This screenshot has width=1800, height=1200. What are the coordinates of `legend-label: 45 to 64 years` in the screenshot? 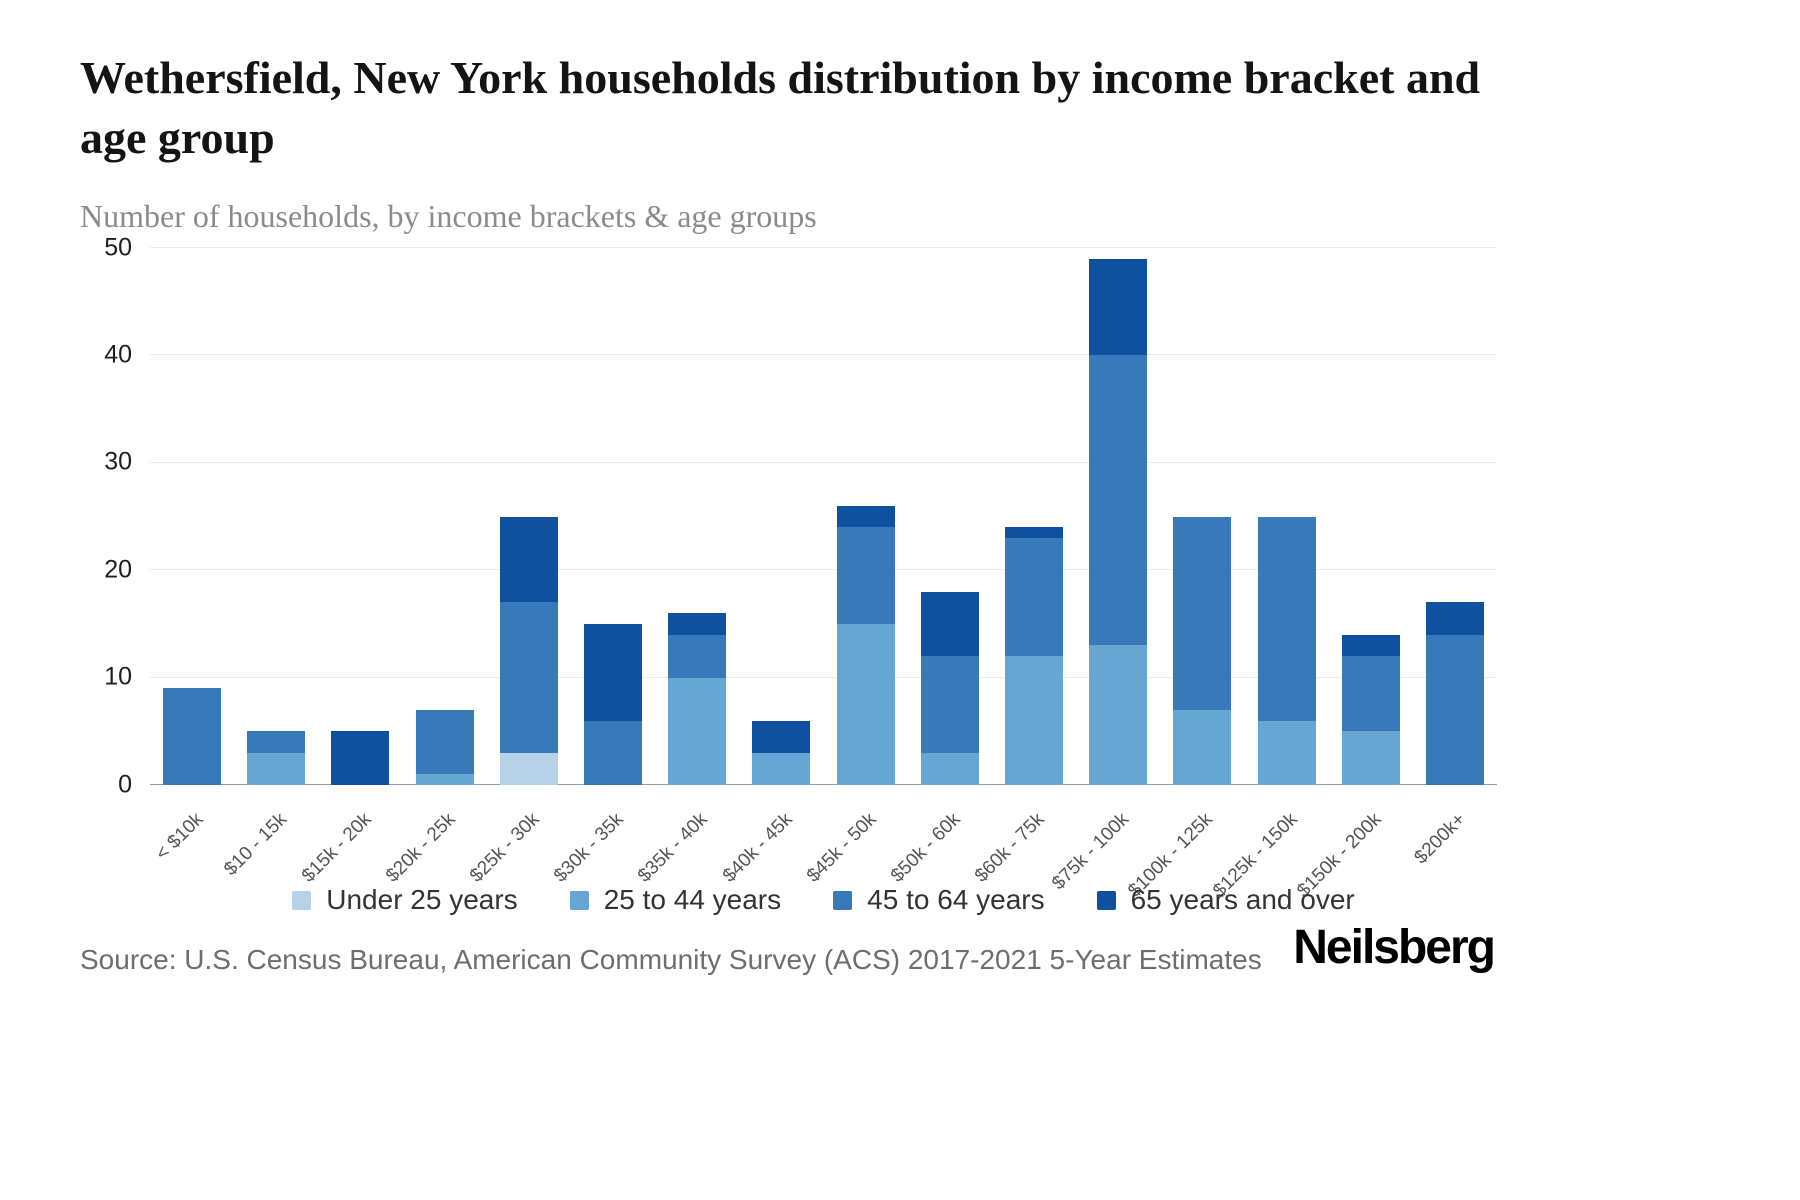 It's located at (956, 899).